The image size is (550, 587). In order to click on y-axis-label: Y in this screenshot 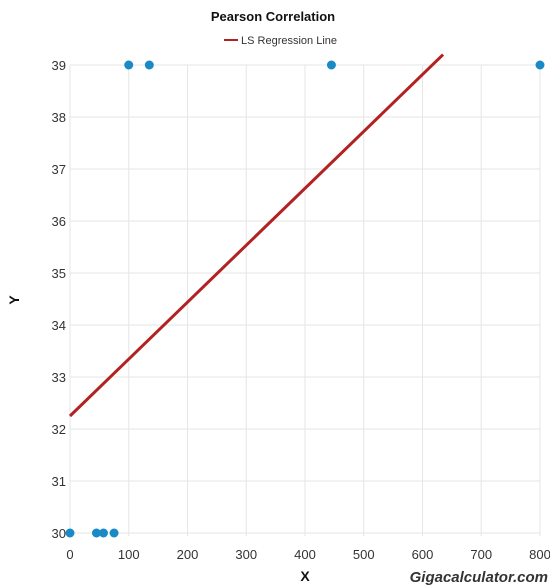, I will do `click(14, 300)`.